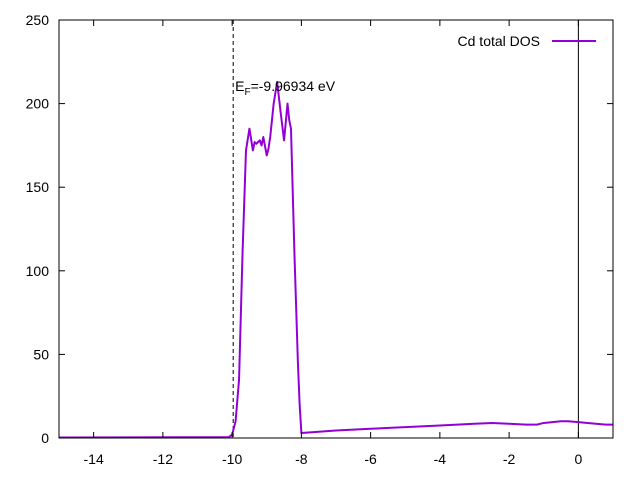 Image resolution: width=640 pixels, height=480 pixels. Describe the element at coordinates (38, 104) in the screenshot. I see `y-tick-label: 200` at that location.